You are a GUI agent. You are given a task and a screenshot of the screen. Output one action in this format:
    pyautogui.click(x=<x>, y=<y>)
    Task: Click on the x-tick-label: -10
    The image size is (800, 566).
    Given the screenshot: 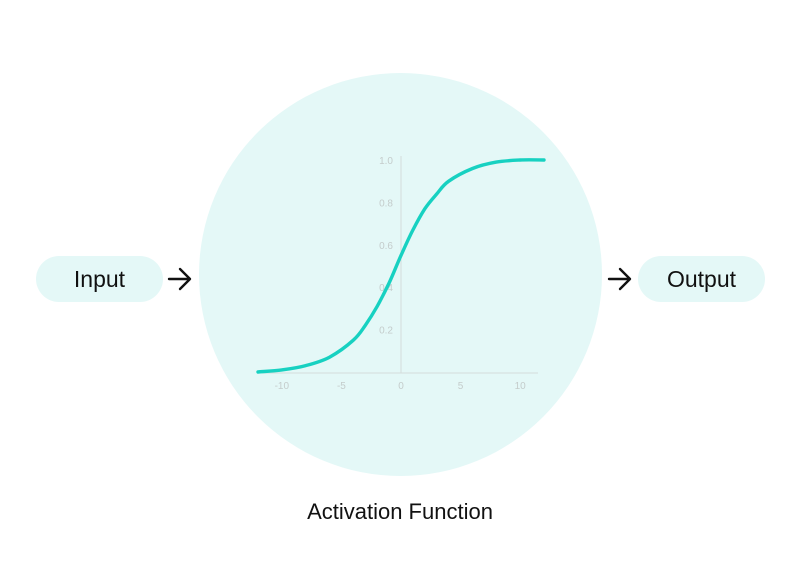 What is the action you would take?
    pyautogui.click(x=282, y=386)
    